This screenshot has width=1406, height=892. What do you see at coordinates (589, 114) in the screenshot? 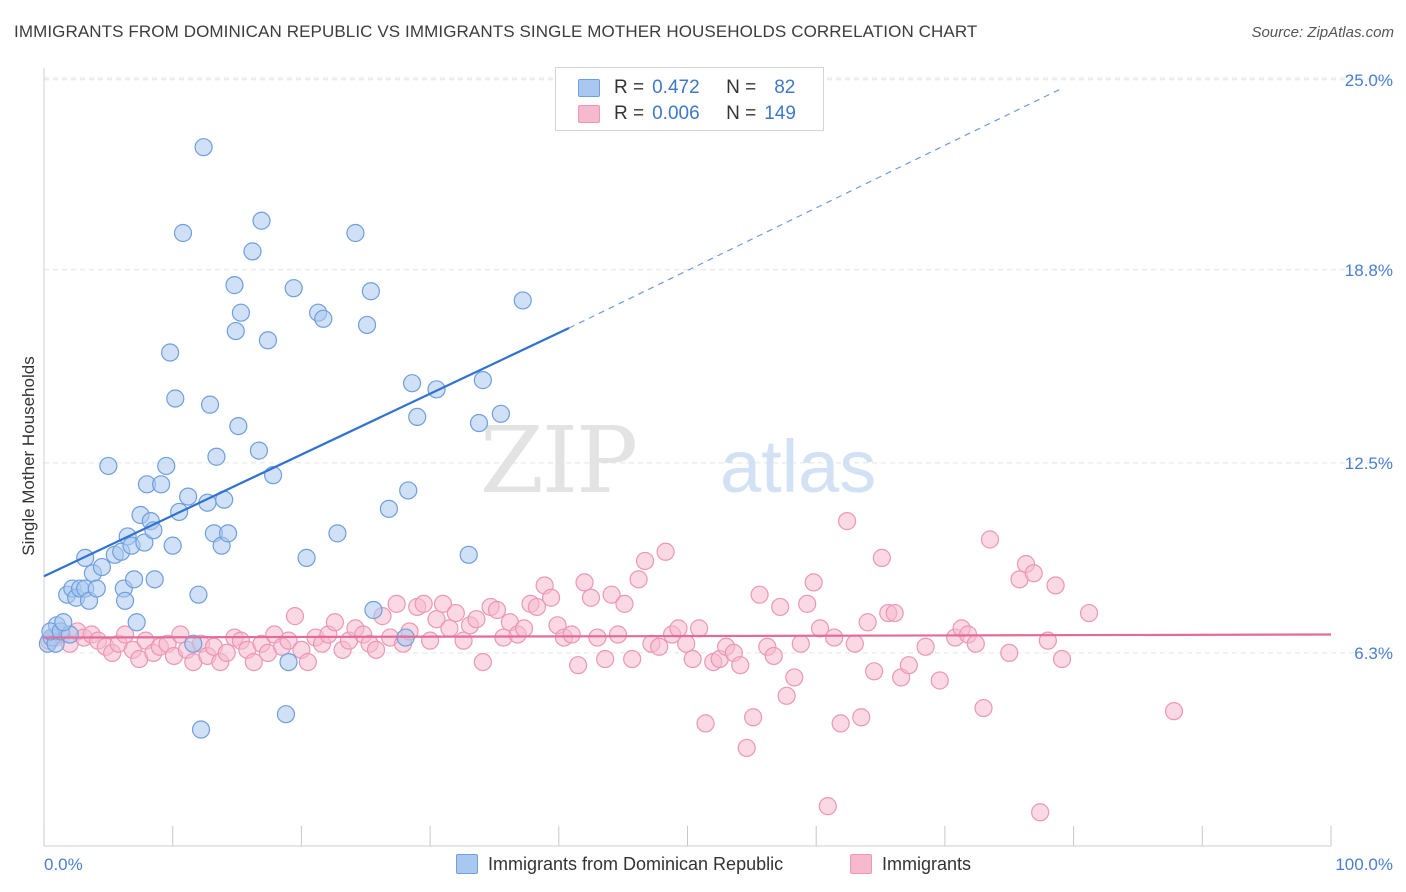
I see `legend-swatch-pink` at bounding box center [589, 114].